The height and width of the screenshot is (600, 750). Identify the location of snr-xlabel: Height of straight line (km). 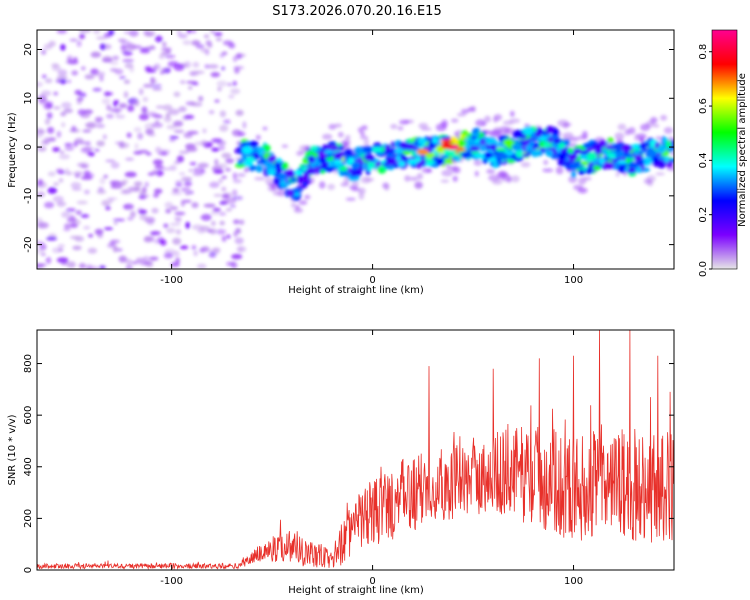
(356, 590).